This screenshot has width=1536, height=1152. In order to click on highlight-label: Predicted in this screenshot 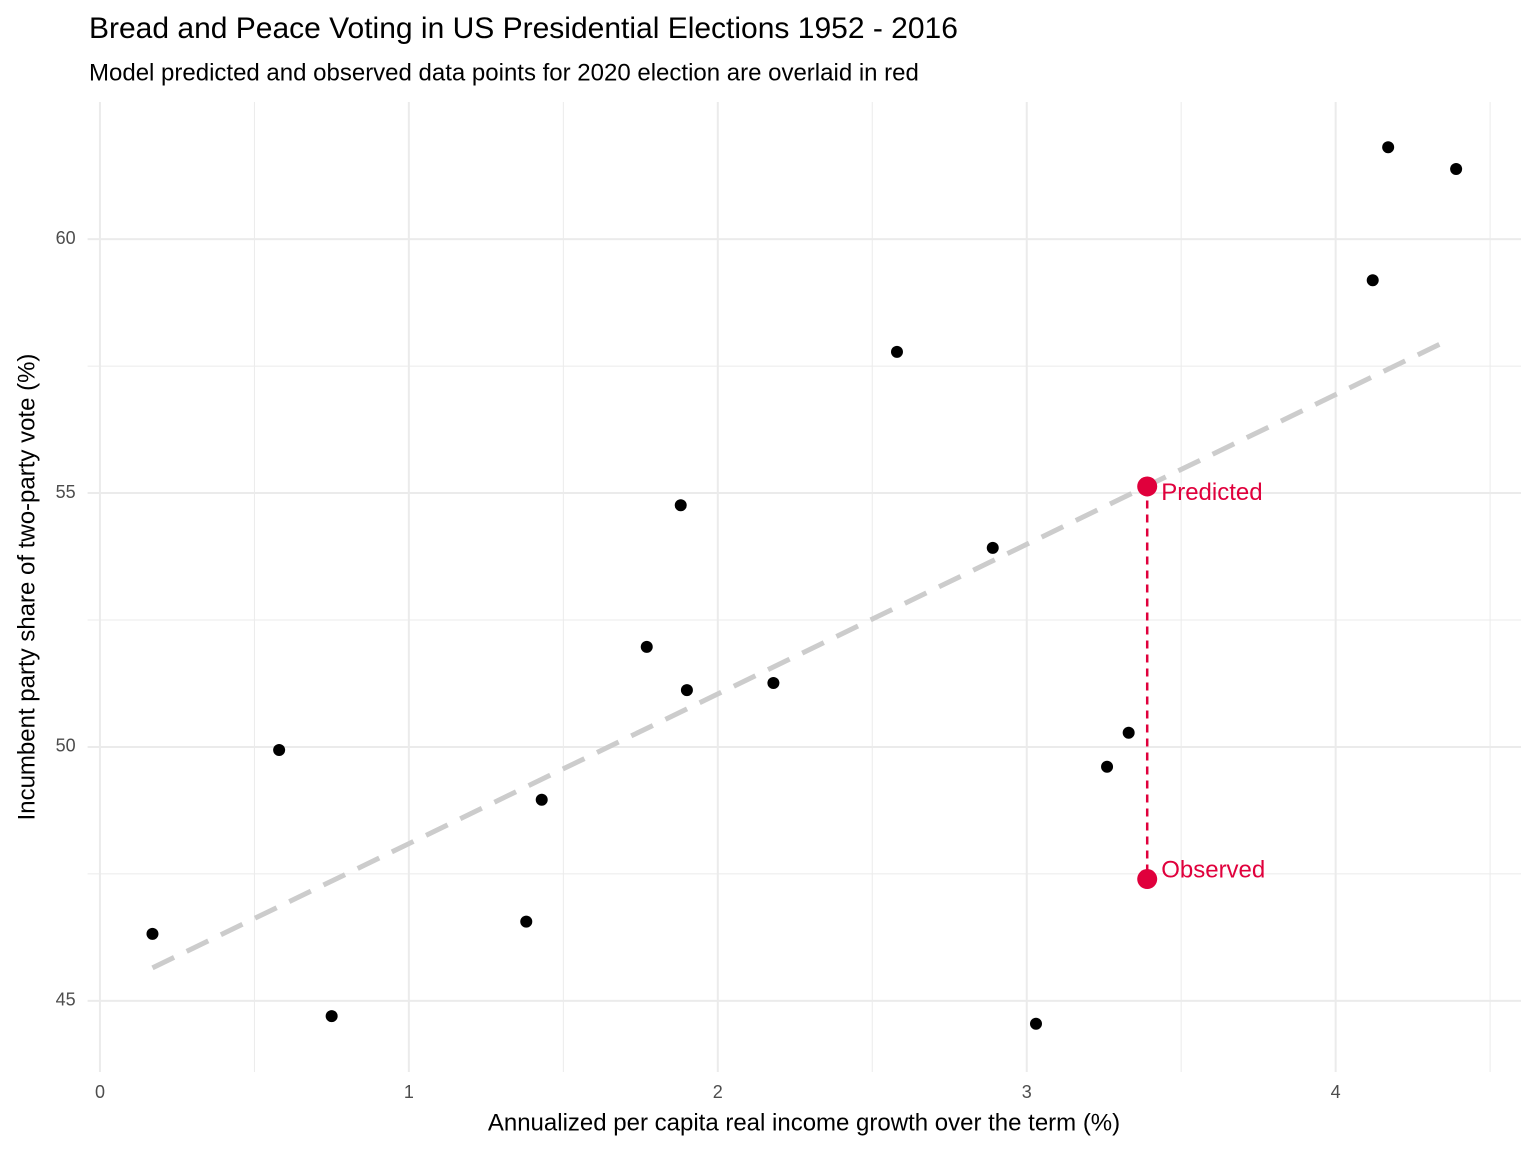, I will do `click(1211, 492)`.